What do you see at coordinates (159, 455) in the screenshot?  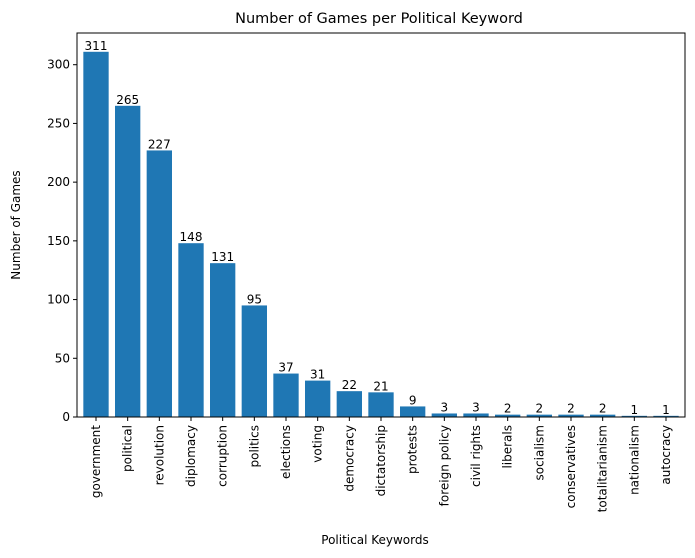 I see `x-tick-label: revolution` at bounding box center [159, 455].